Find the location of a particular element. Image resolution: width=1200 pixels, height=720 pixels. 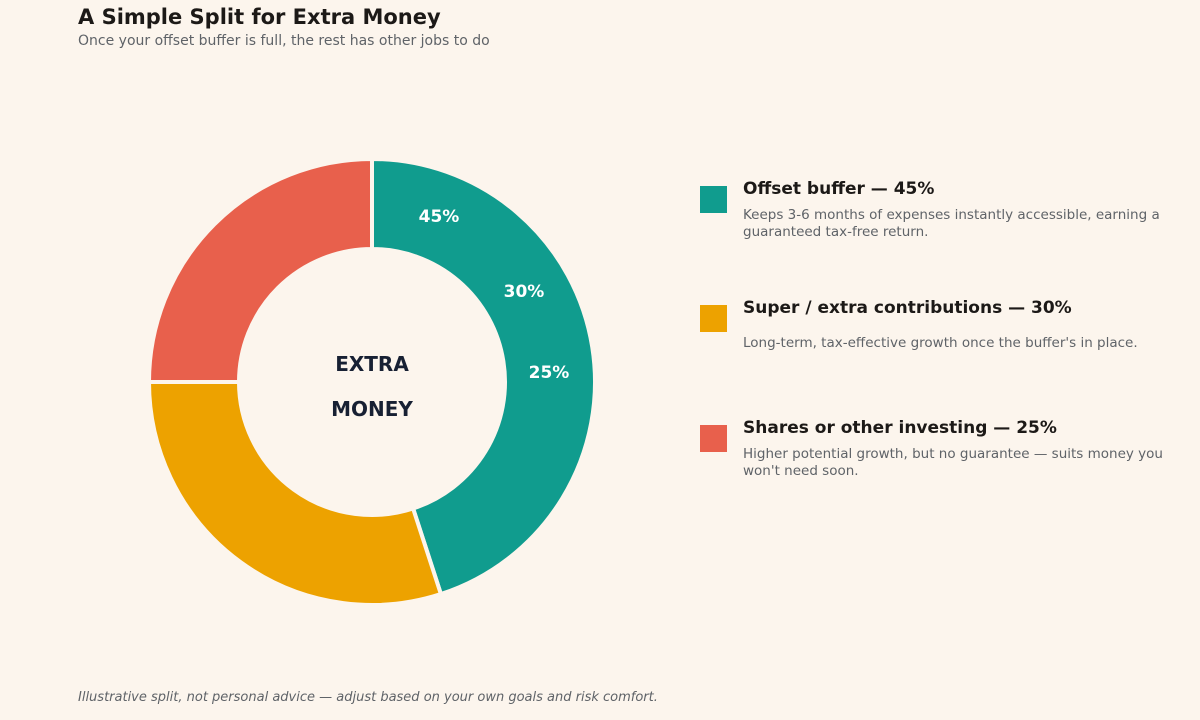

legend-swatch-super-contributions is located at coordinates (713, 318).